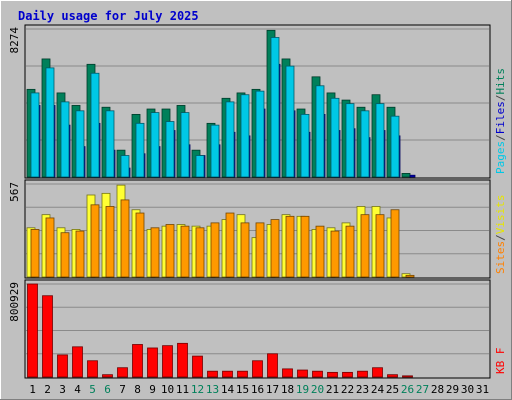 This screenshot has width=512, height=400. What do you see at coordinates (467, 389) in the screenshot?
I see `x-tick-label-30: 30` at bounding box center [467, 389].